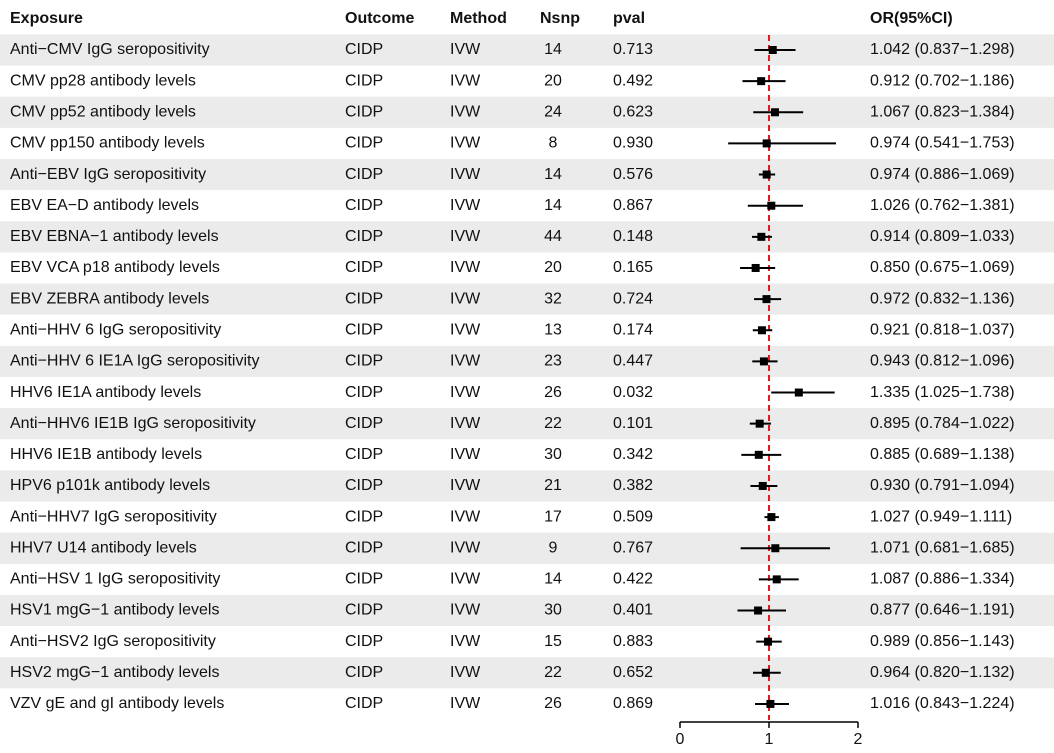  What do you see at coordinates (942, 423) in the screenshot?
I see `or-label: 0.895 (0.784−1.022)` at bounding box center [942, 423].